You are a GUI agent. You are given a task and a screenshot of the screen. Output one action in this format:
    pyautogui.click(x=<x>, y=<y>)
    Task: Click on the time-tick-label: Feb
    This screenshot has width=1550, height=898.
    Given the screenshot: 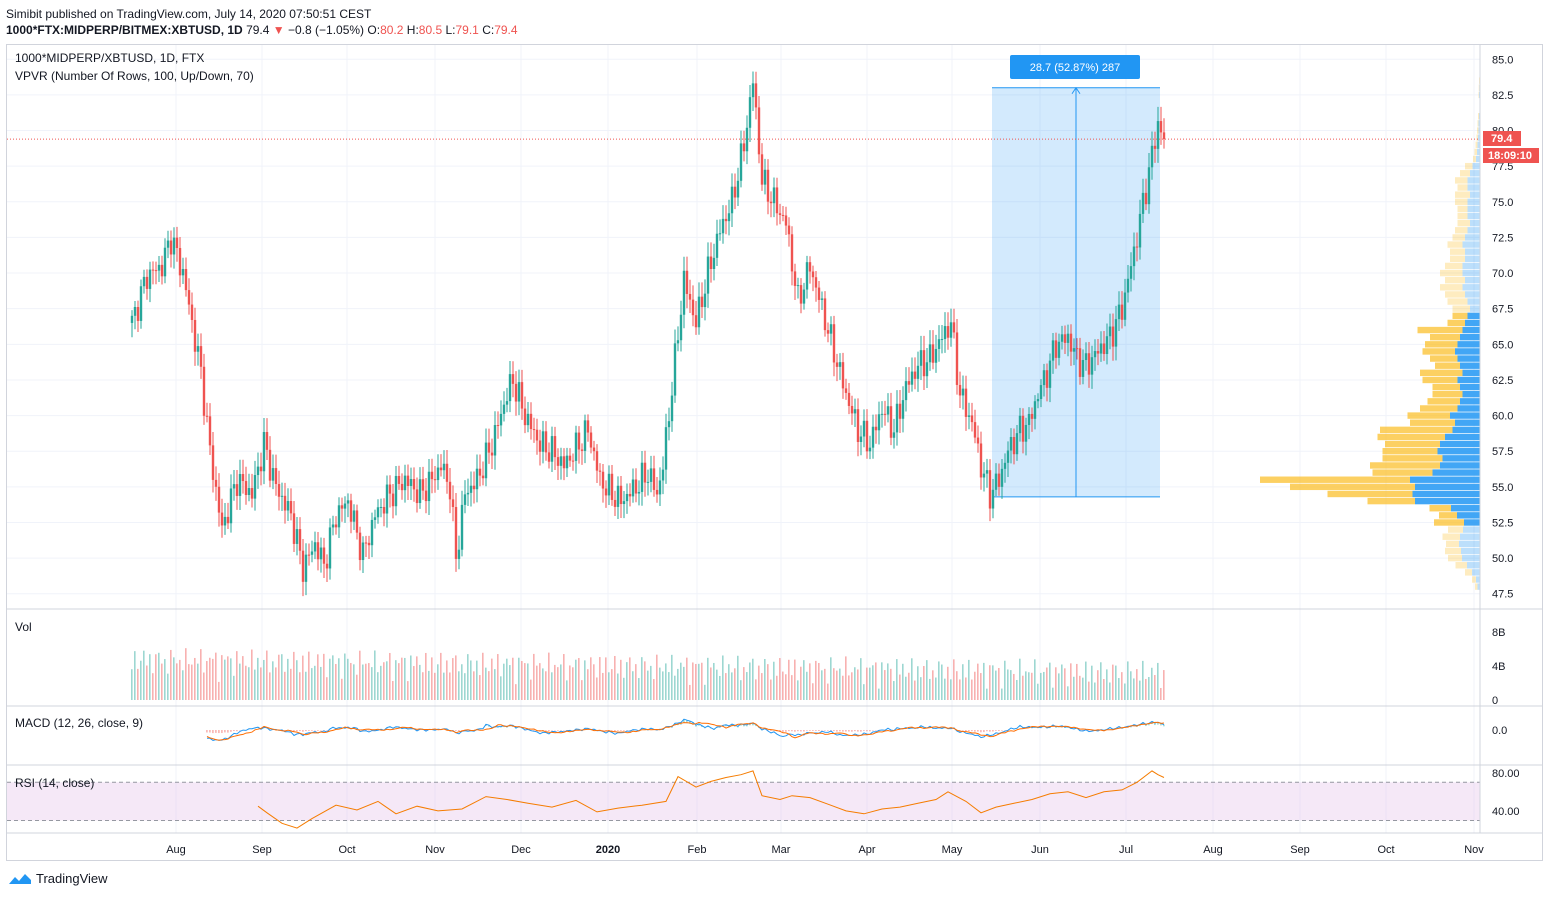 What is the action you would take?
    pyautogui.click(x=697, y=850)
    